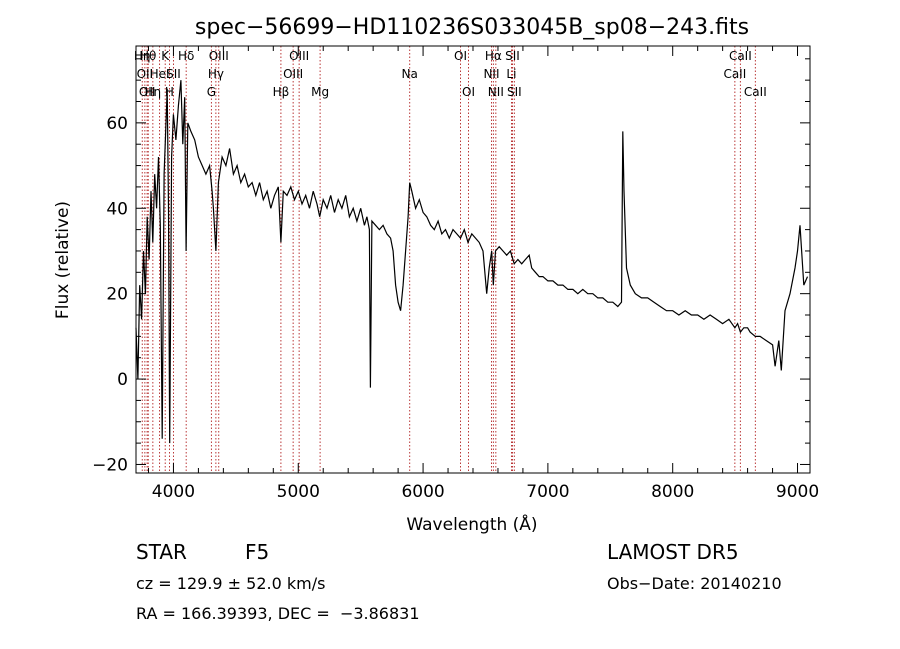 This screenshot has width=900, height=649. I want to click on obs-date: Obs−Date: 20140210, so click(694, 583).